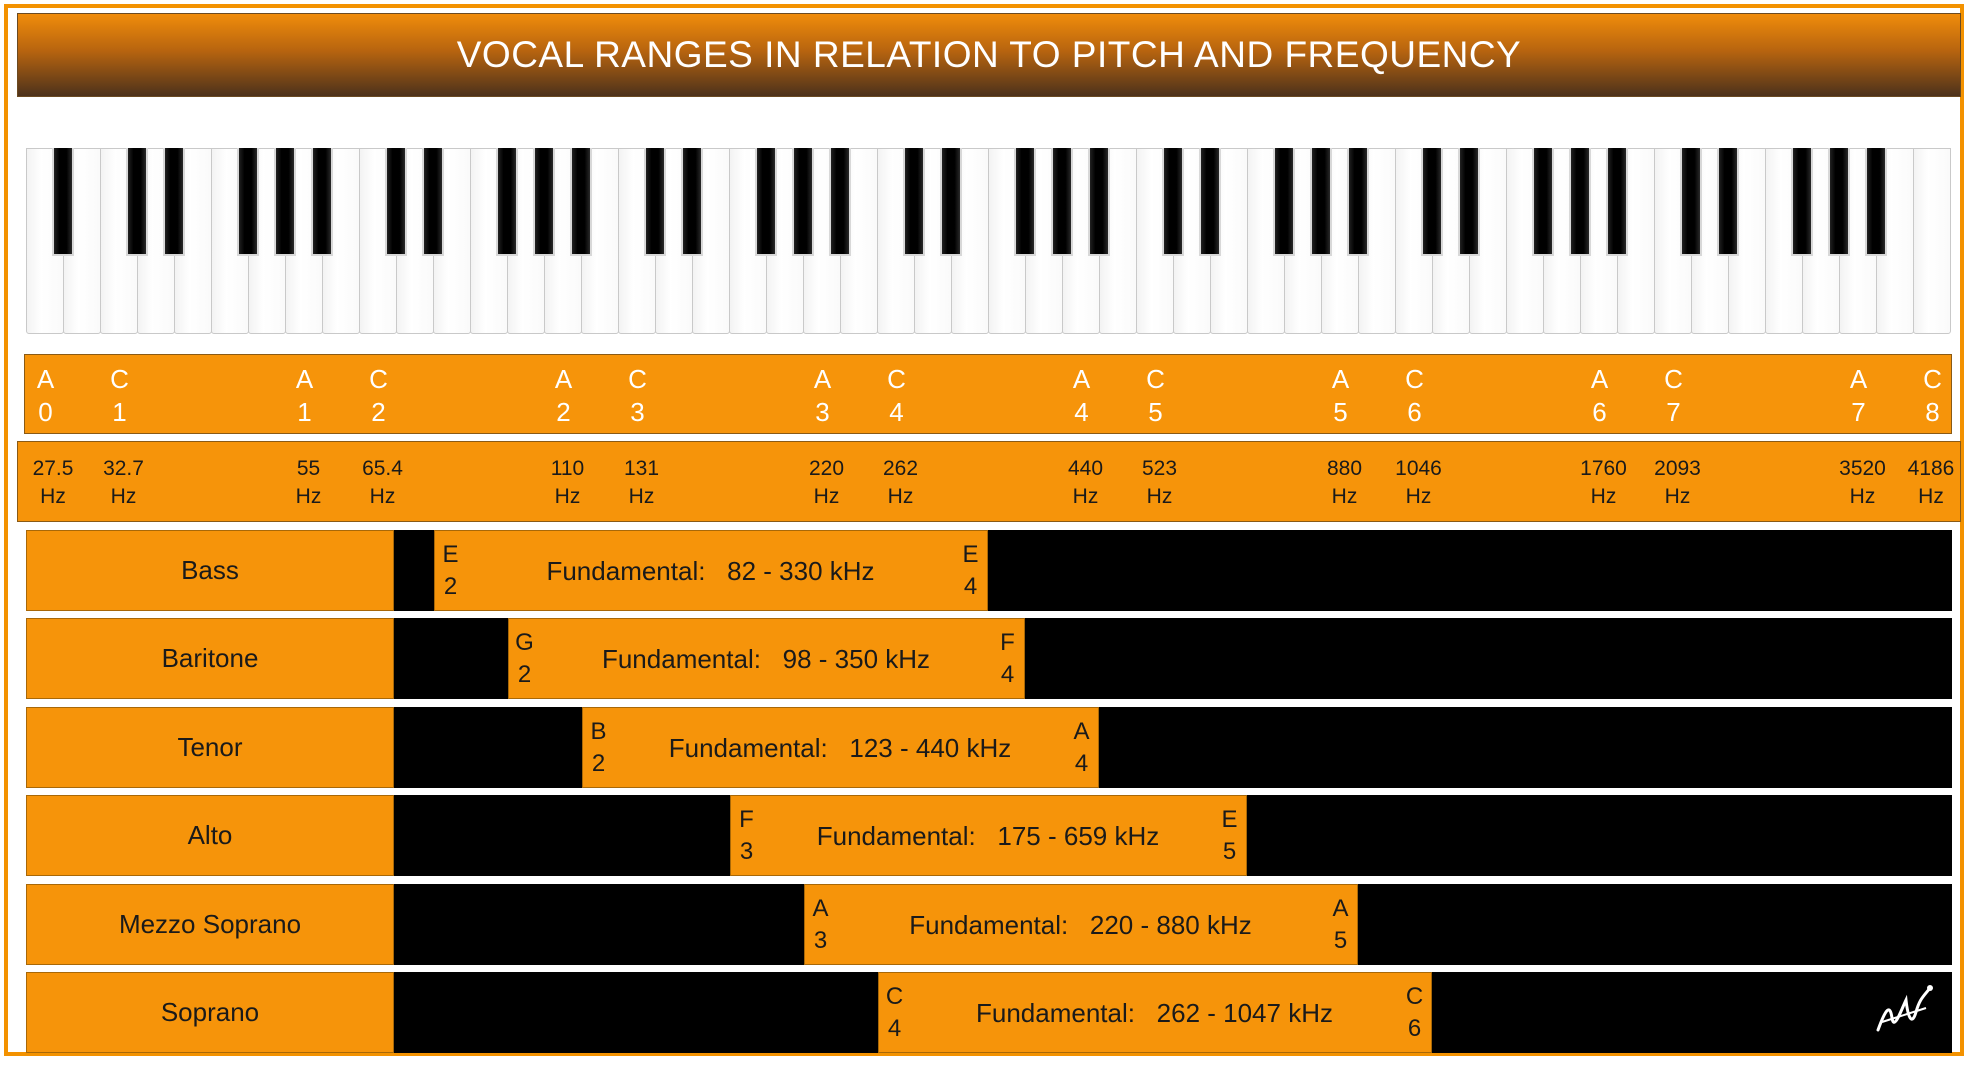 This screenshot has height=1068, width=1976. Describe the element at coordinates (826, 468) in the screenshot. I see `frequency-value: 220` at that location.